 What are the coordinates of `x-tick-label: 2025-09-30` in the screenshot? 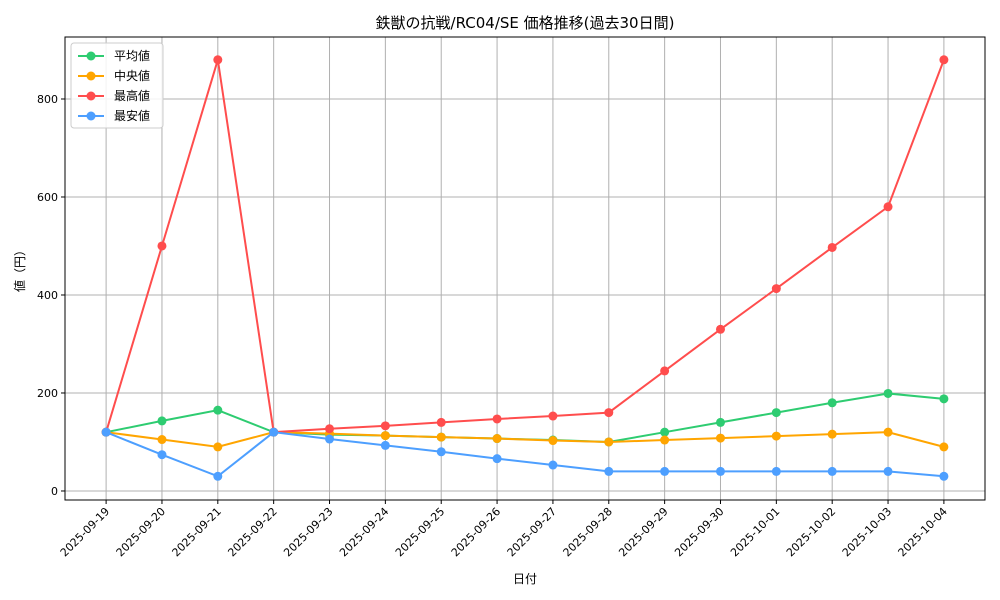 It's located at (699, 532).